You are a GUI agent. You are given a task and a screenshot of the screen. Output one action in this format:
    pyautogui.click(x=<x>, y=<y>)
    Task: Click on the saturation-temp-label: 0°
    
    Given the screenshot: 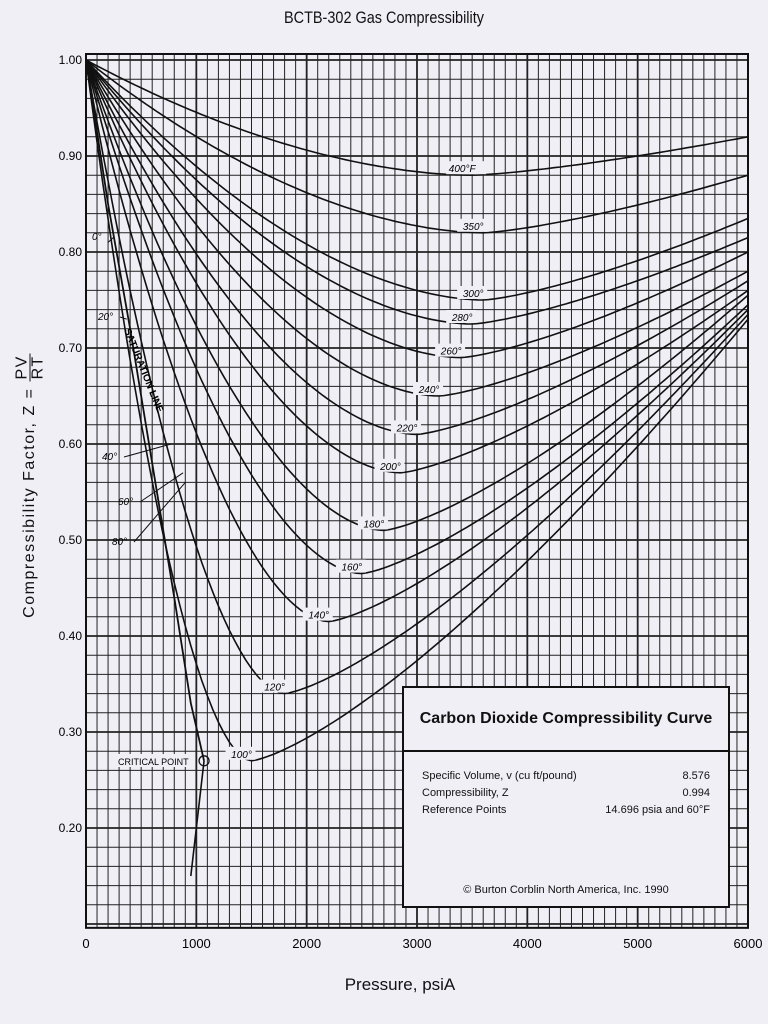 What is the action you would take?
    pyautogui.click(x=97, y=237)
    